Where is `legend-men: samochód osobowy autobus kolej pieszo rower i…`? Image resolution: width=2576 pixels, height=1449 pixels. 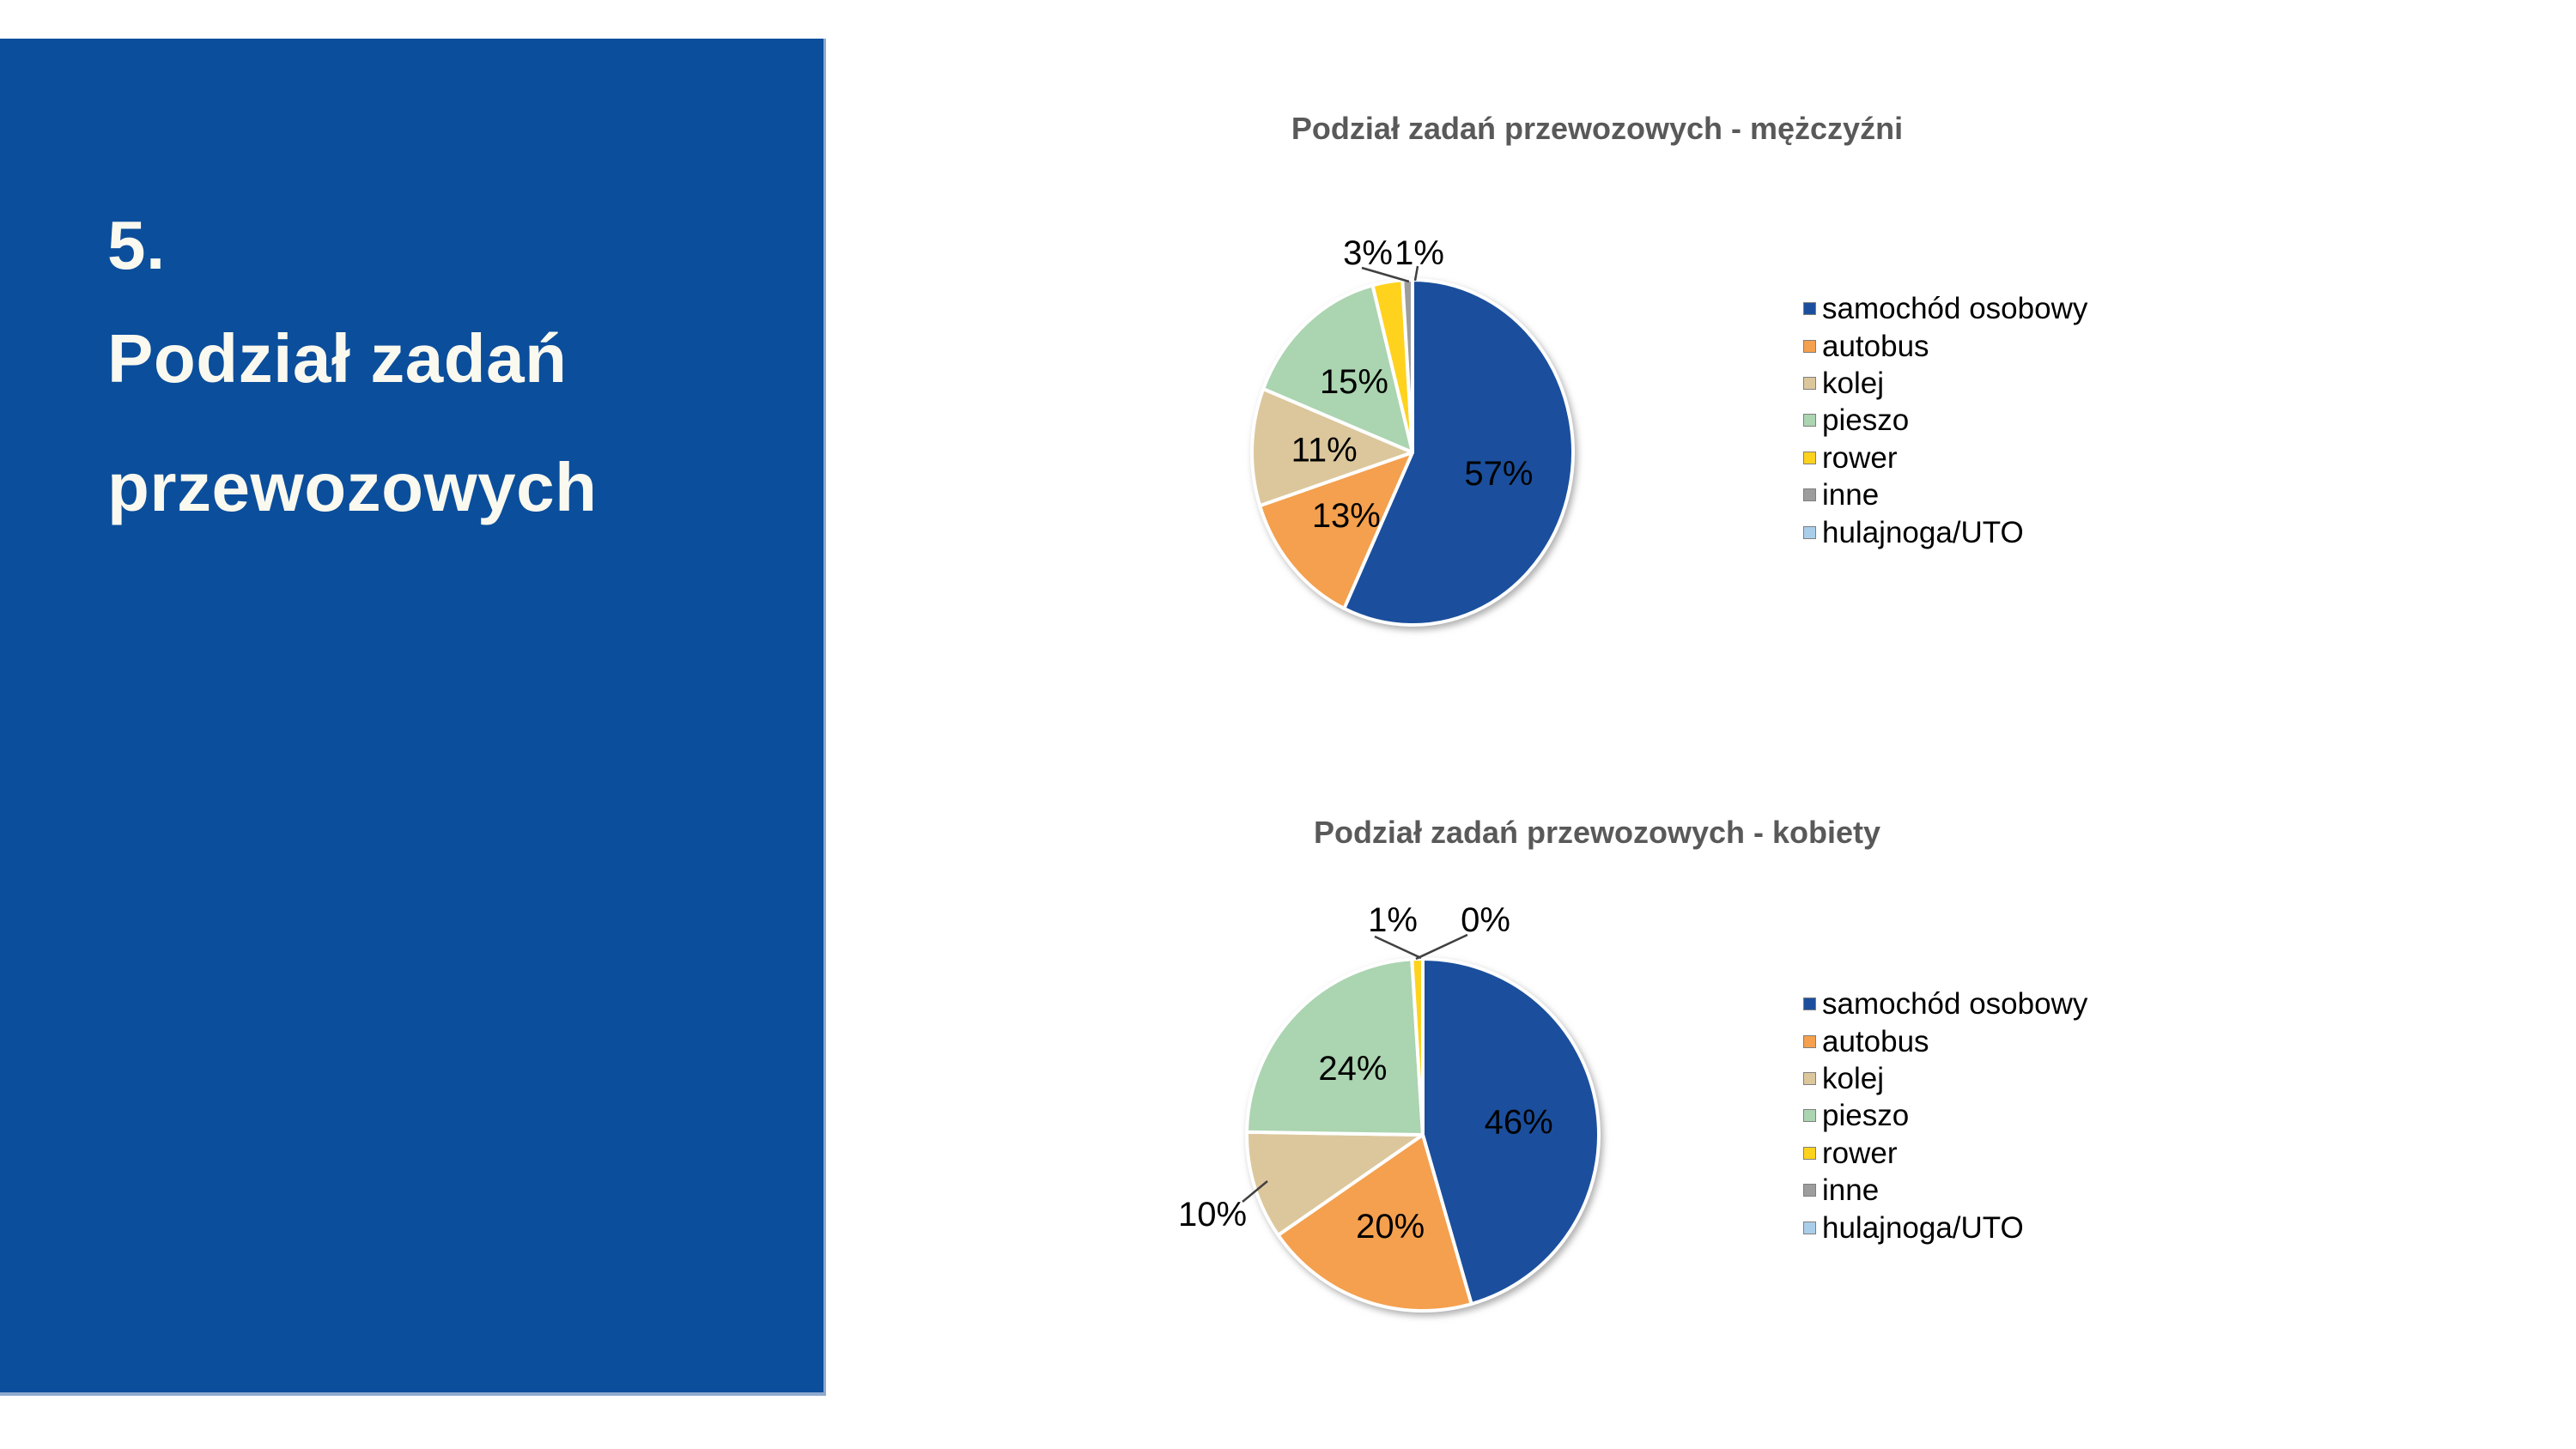
legend-men: samochód osobowy autobus kolej pieszo rower i… is located at coordinates (1945, 420).